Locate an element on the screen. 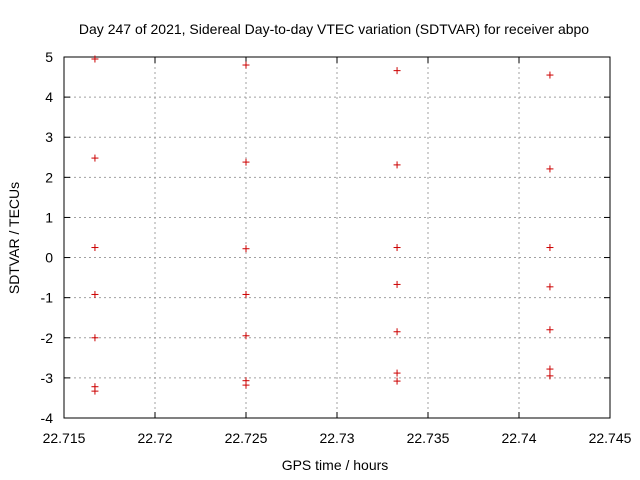 This screenshot has width=640, height=480. x-tick-label: 22.715 is located at coordinates (64, 438).